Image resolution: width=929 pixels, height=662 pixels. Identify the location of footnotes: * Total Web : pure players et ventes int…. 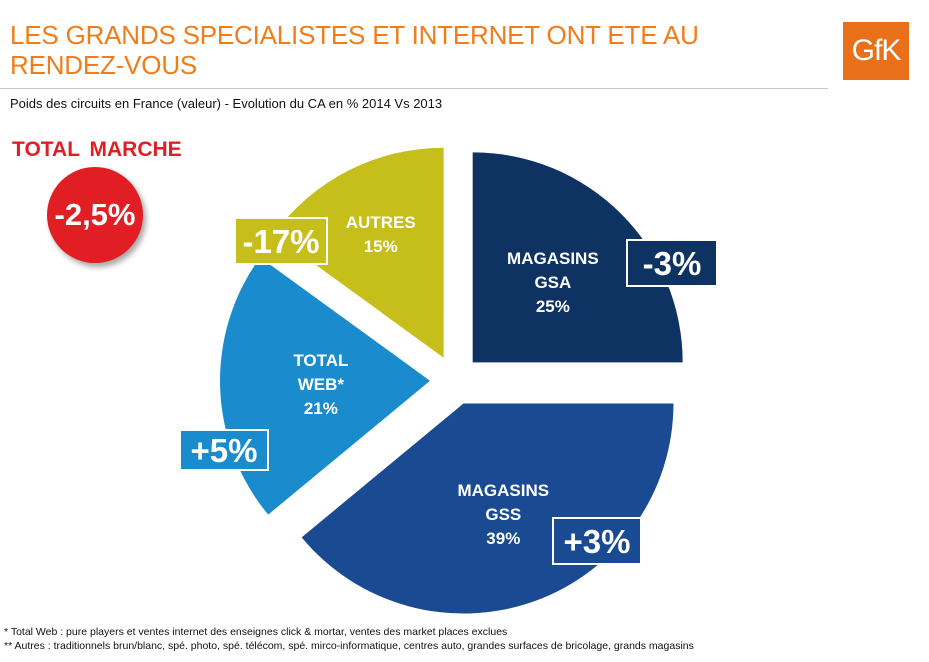
(349, 639).